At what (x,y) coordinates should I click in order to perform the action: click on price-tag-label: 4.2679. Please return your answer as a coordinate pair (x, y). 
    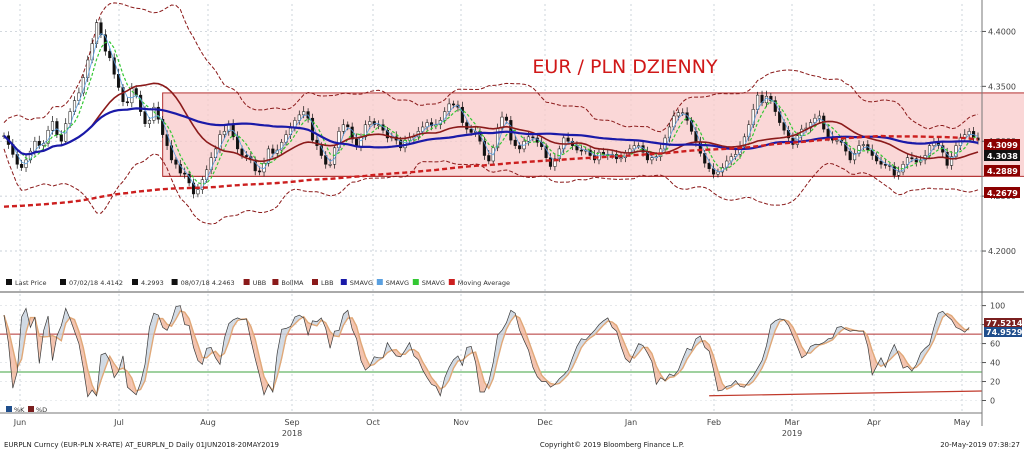
    Looking at the image, I should click on (1002, 193).